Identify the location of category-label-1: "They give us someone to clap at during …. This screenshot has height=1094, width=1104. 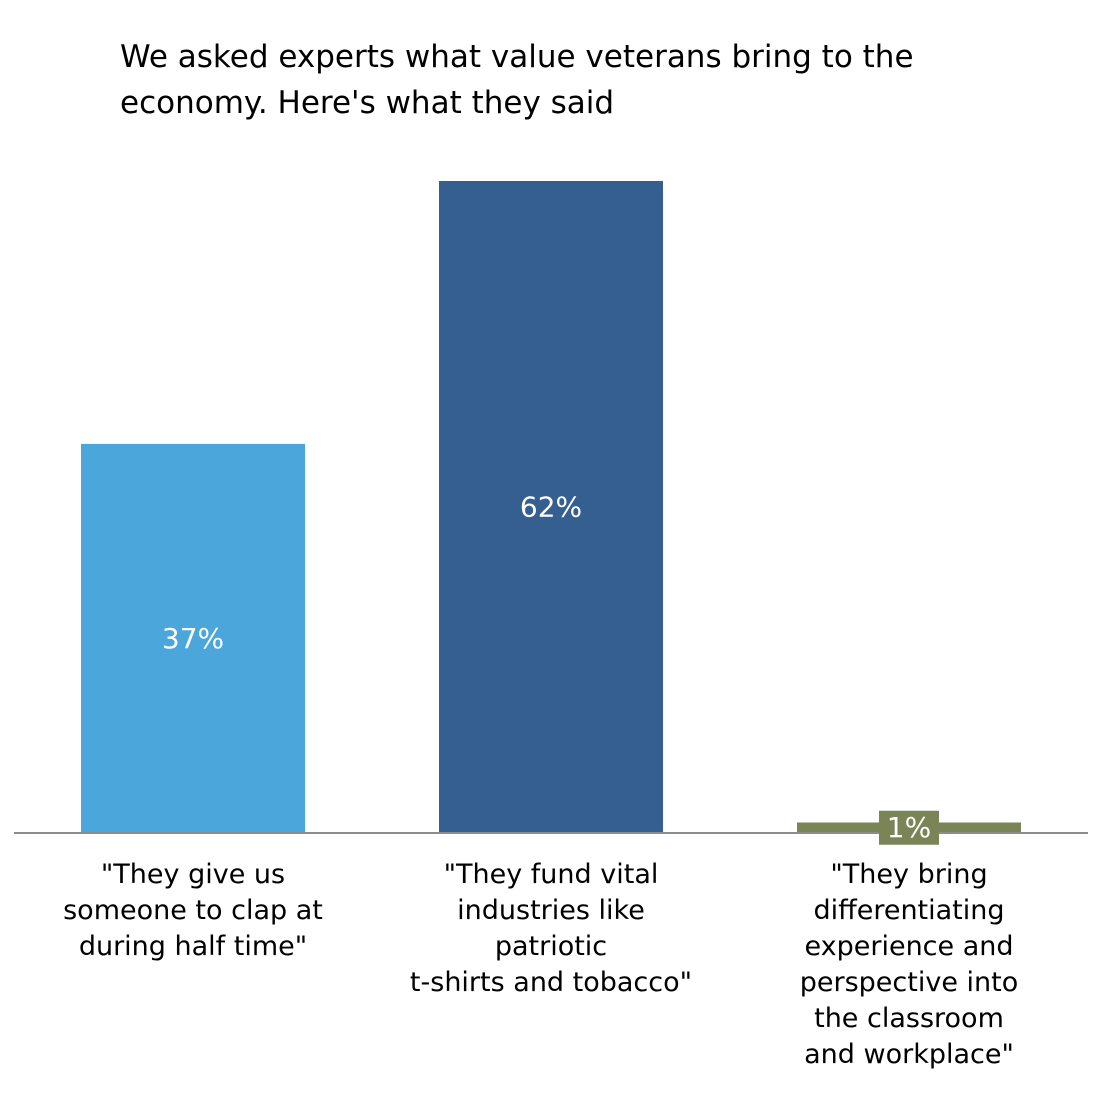
(193, 910).